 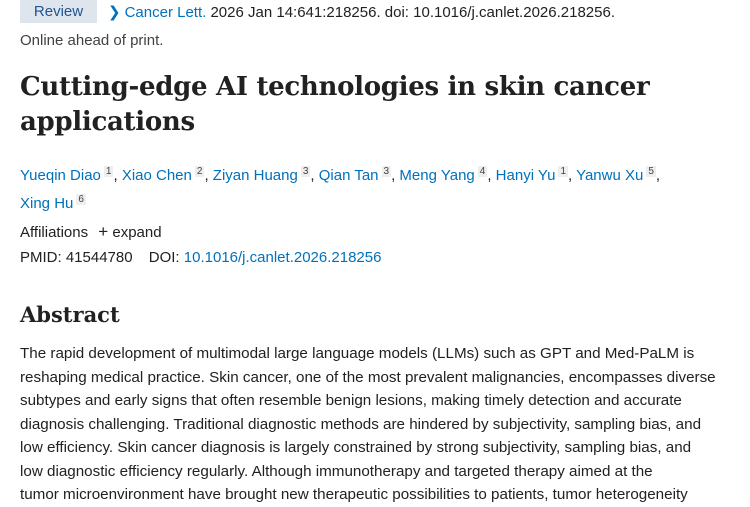 I want to click on author-link: Xing Hu, so click(x=47, y=203).